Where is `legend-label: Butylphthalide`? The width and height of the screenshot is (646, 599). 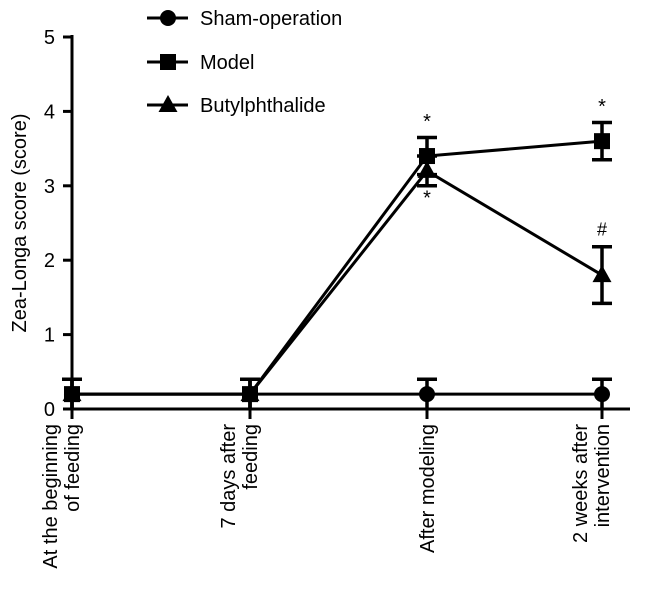
legend-label: Butylphthalide is located at coordinates (263, 106).